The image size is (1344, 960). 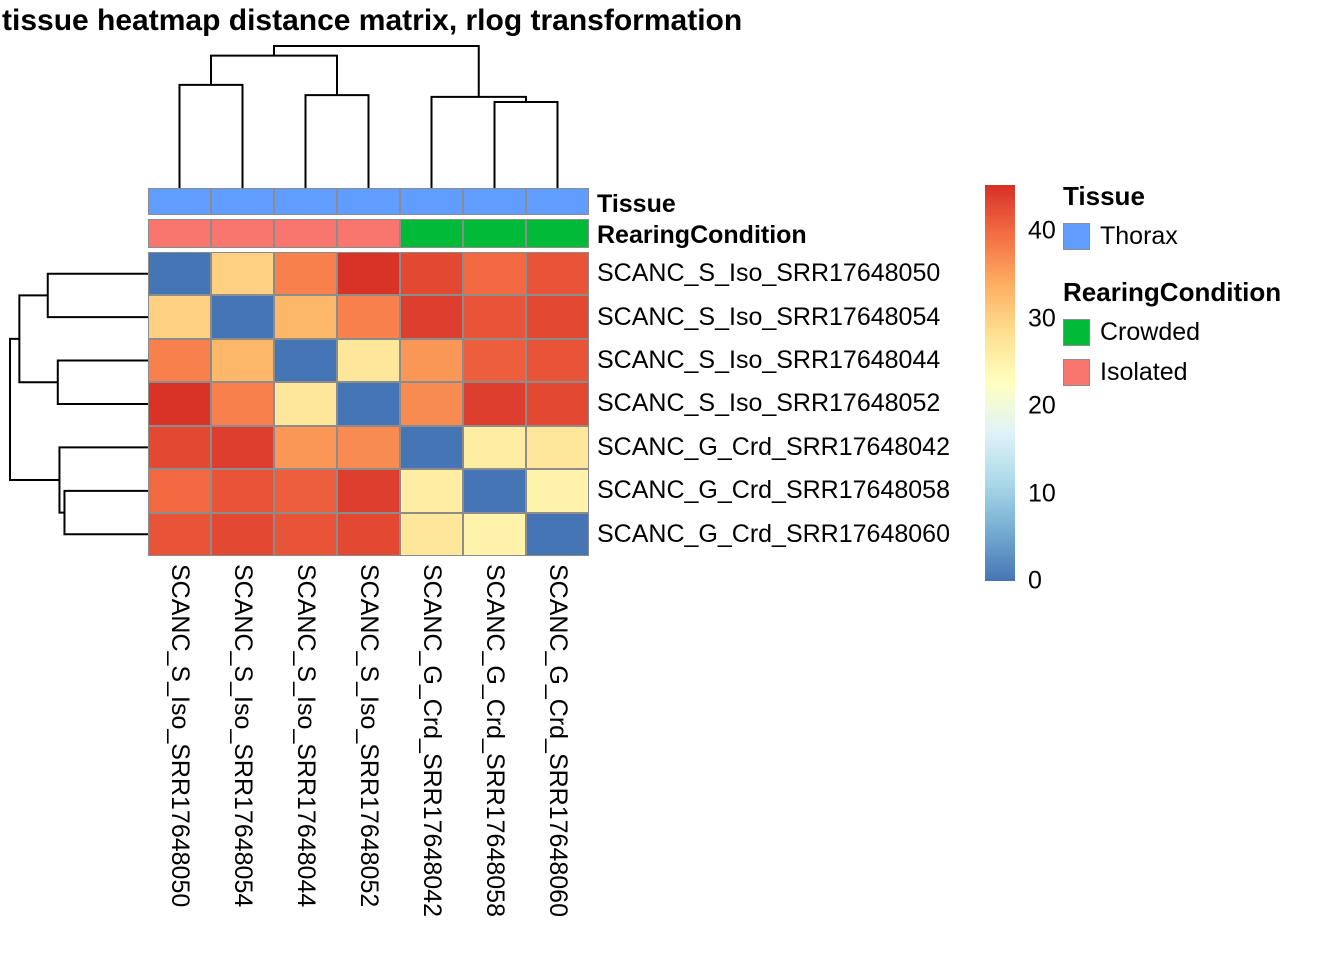 I want to click on color-scale-tick-label: 20, so click(x=1042, y=405).